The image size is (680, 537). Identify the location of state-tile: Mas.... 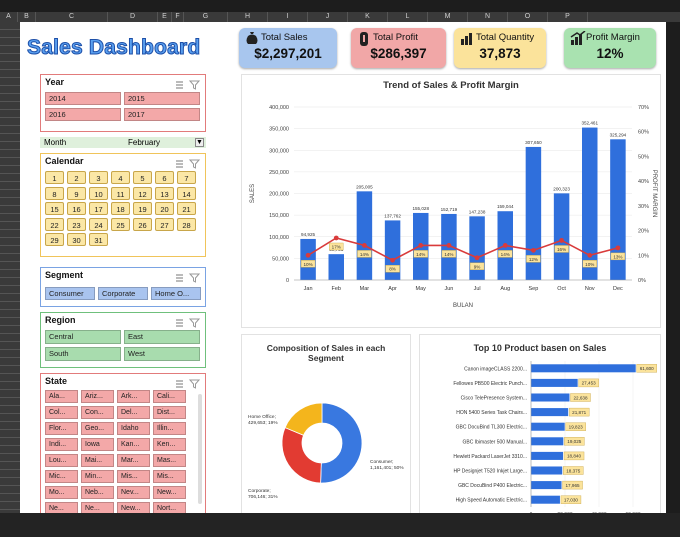
(169, 460).